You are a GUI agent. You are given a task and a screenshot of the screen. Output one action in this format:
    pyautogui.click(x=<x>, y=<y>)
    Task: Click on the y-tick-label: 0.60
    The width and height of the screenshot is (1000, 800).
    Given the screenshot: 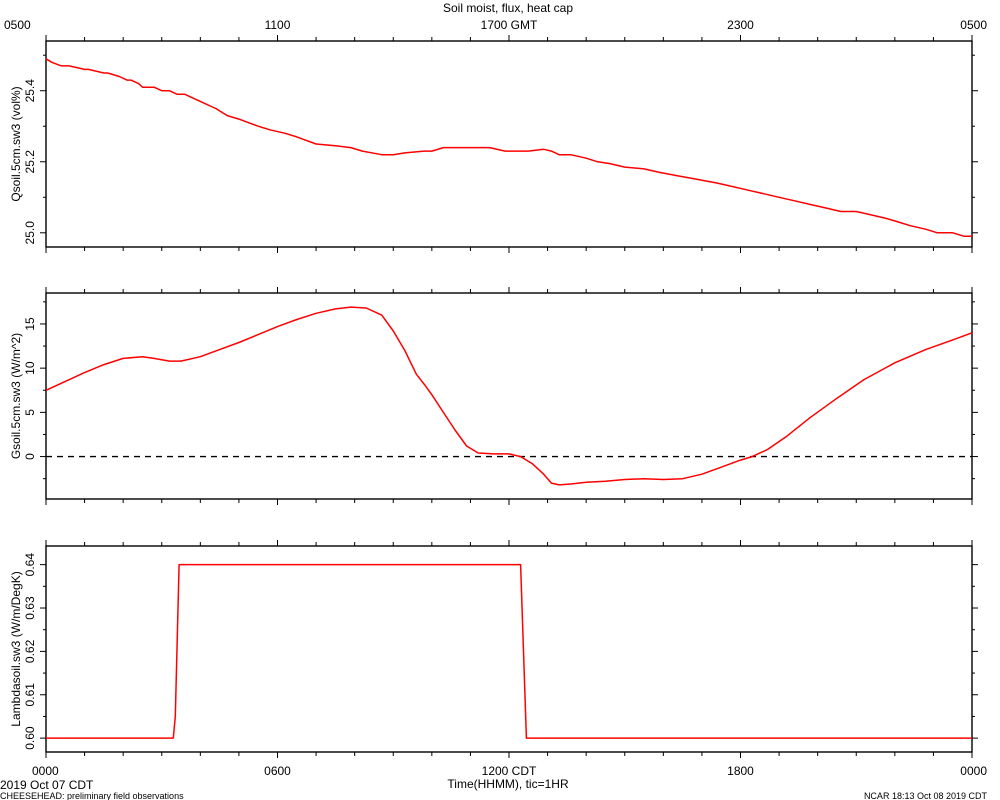 What is the action you would take?
    pyautogui.click(x=30, y=738)
    